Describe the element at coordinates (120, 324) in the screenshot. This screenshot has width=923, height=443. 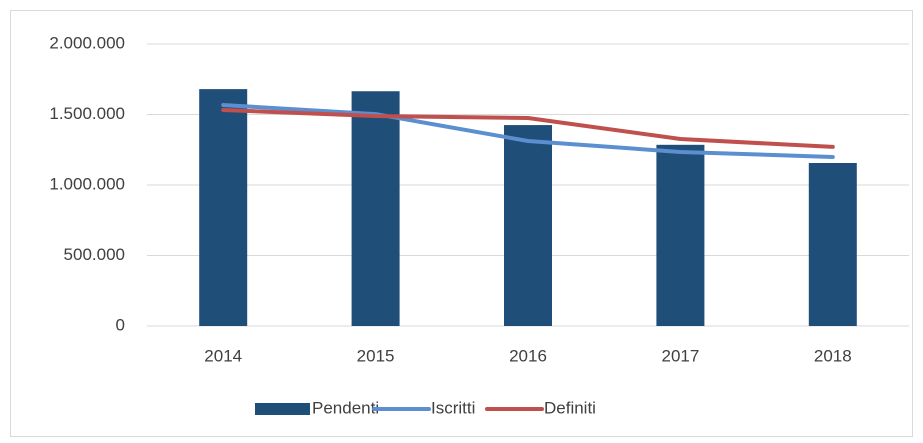
I see `y-tick-label: 0` at that location.